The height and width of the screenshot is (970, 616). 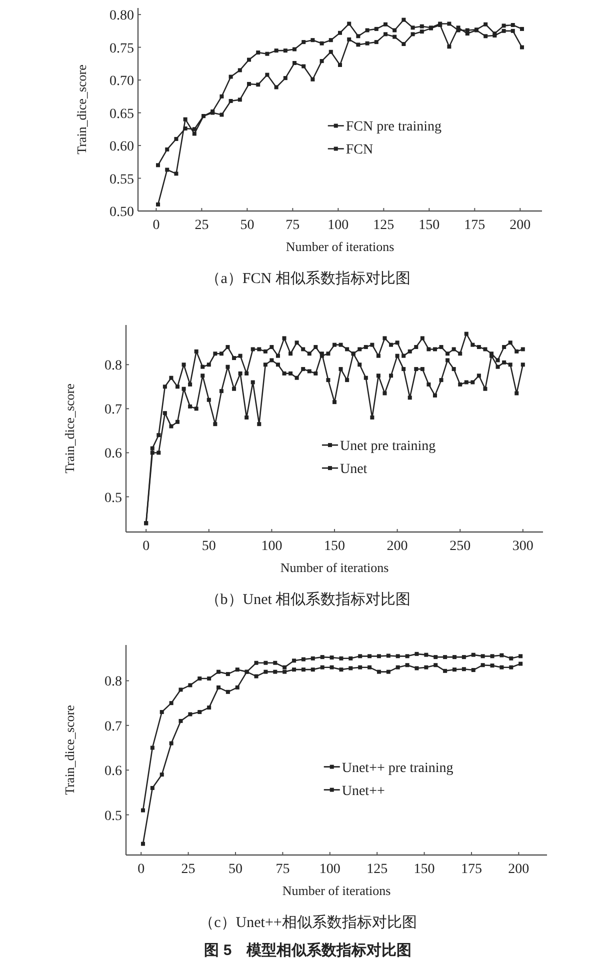 I want to click on y-tick-label: 0.50, so click(x=122, y=212).